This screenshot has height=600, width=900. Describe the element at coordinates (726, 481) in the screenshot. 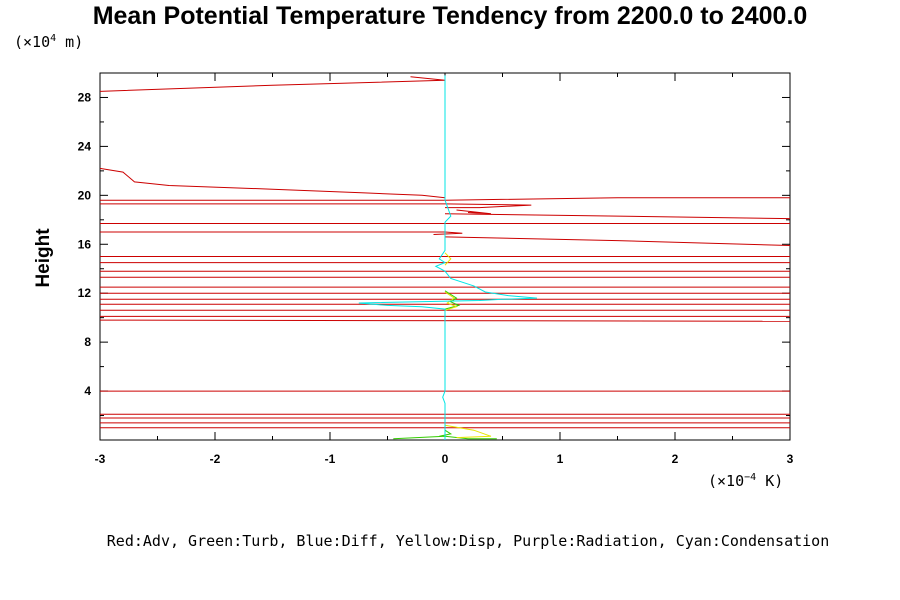

I see `x-units-prefix: (×10` at that location.